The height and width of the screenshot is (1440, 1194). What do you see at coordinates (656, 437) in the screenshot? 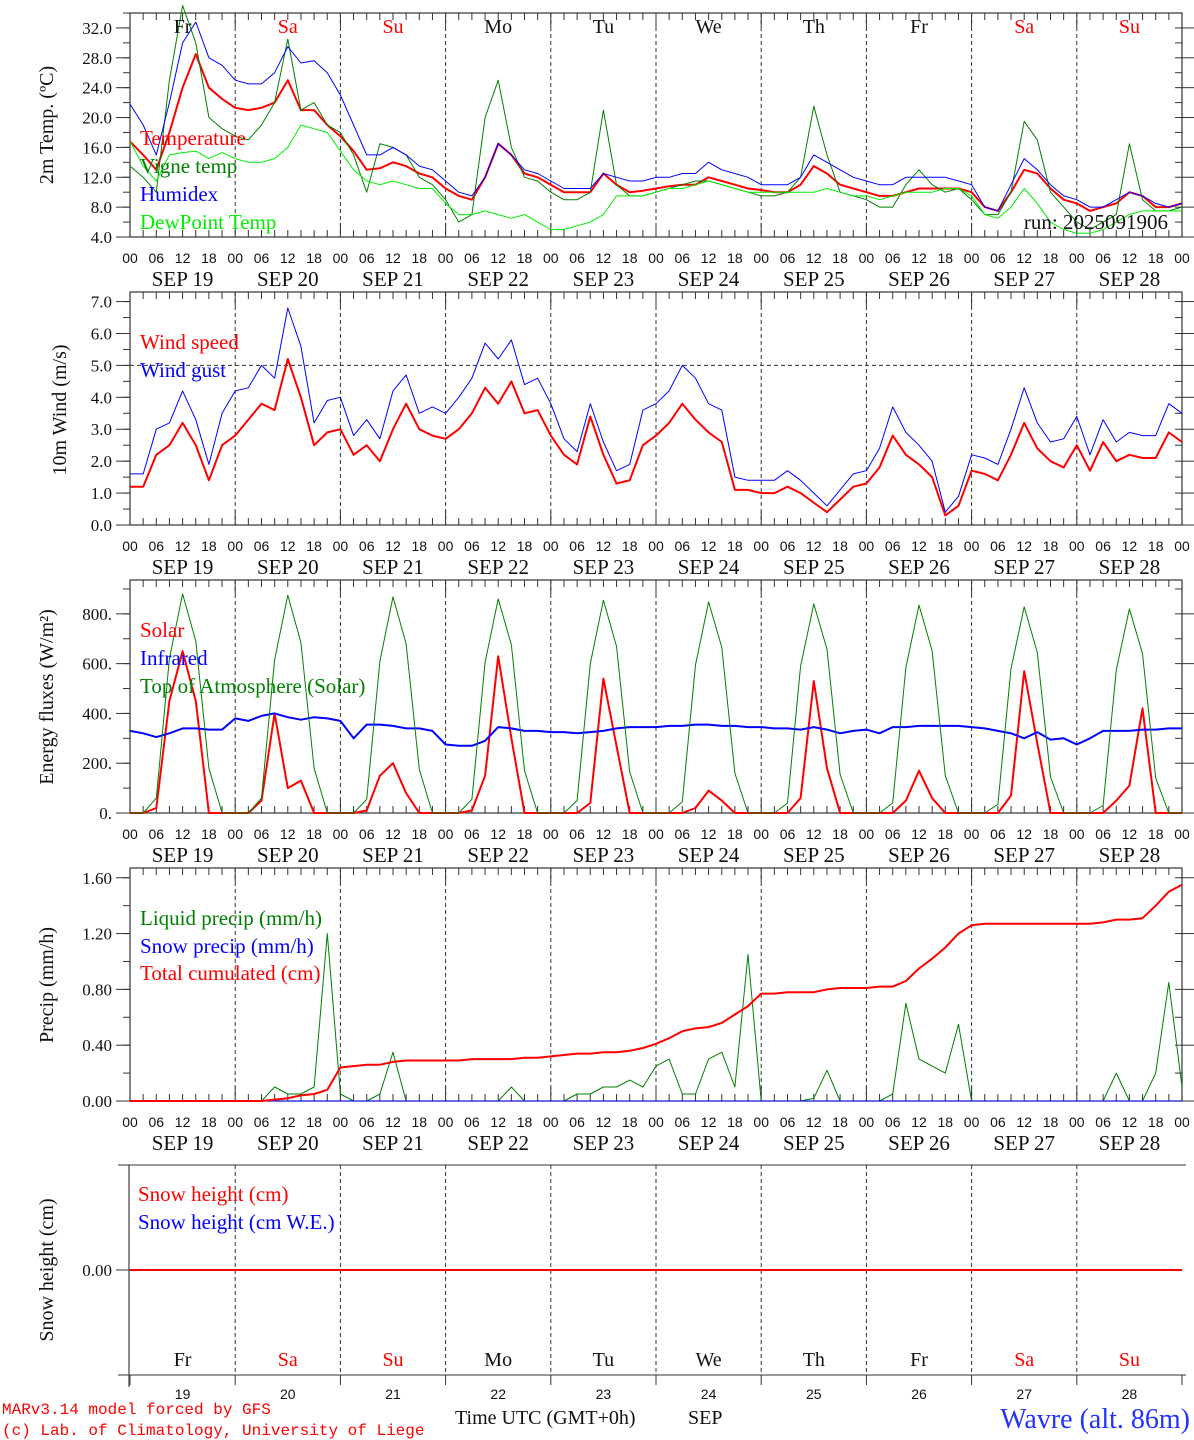
I see `series-wind-speed` at bounding box center [656, 437].